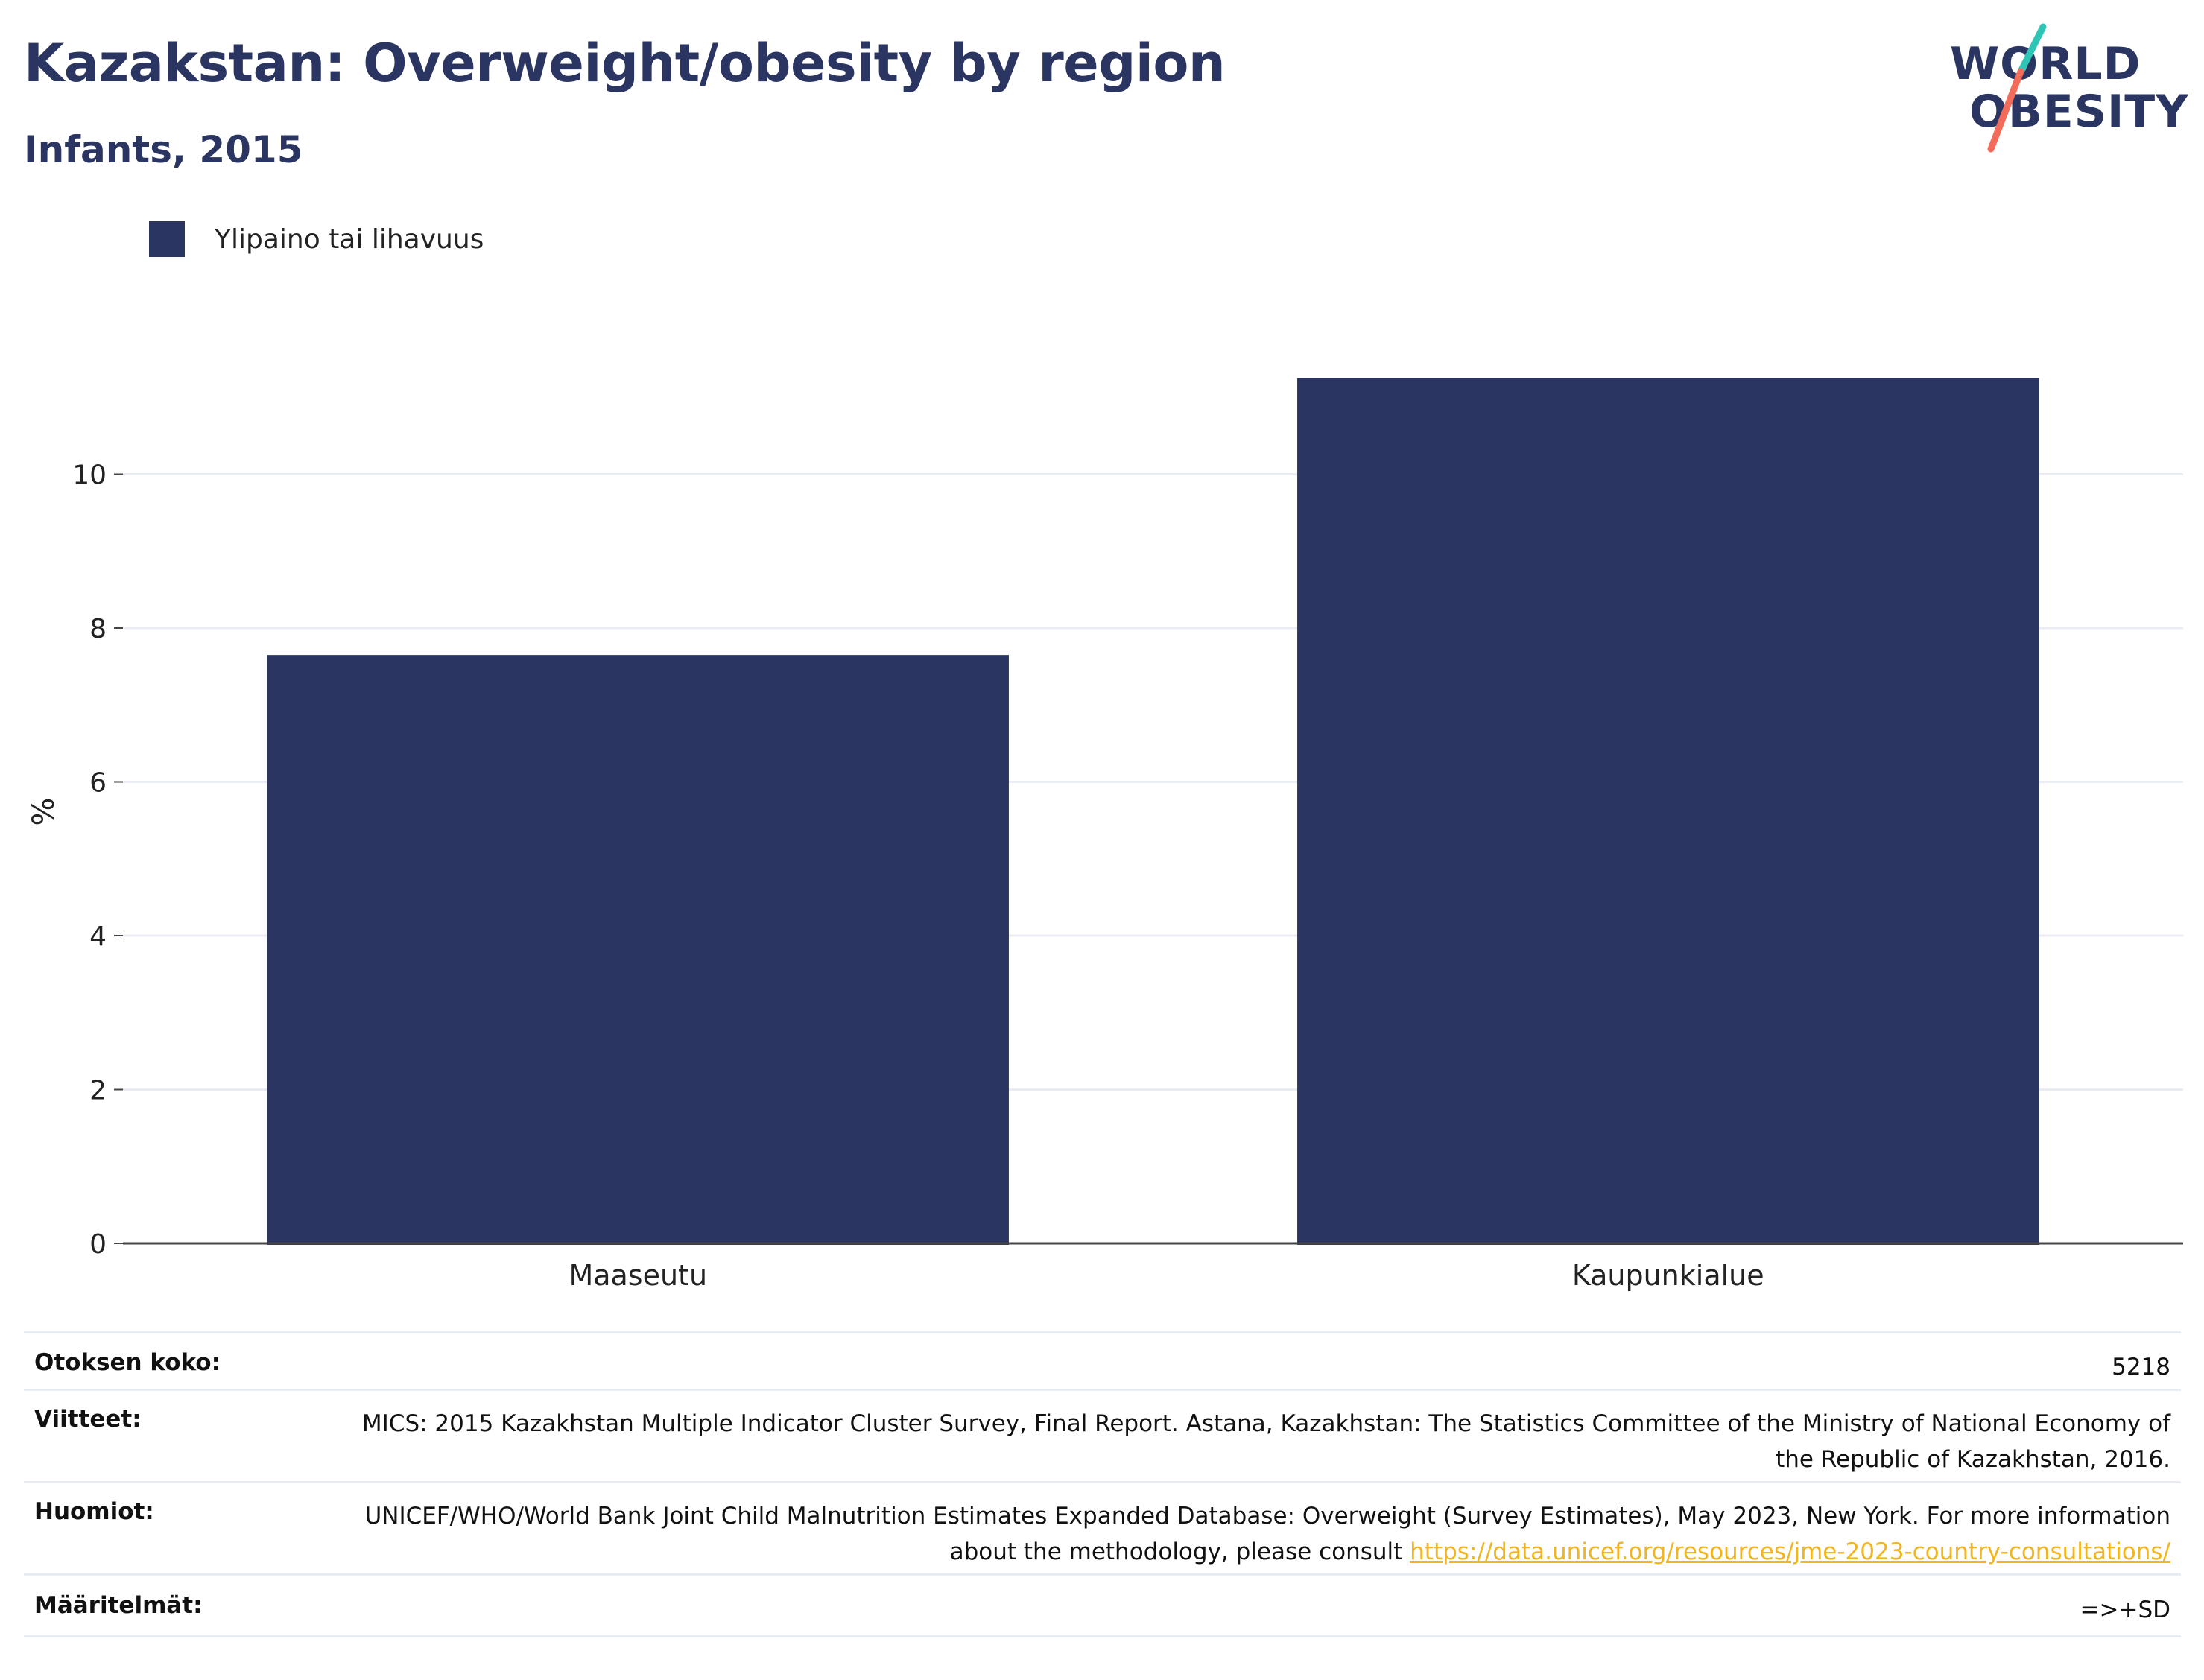  Describe the element at coordinates (89, 475) in the screenshot. I see `y-tick-label: 10` at that location.